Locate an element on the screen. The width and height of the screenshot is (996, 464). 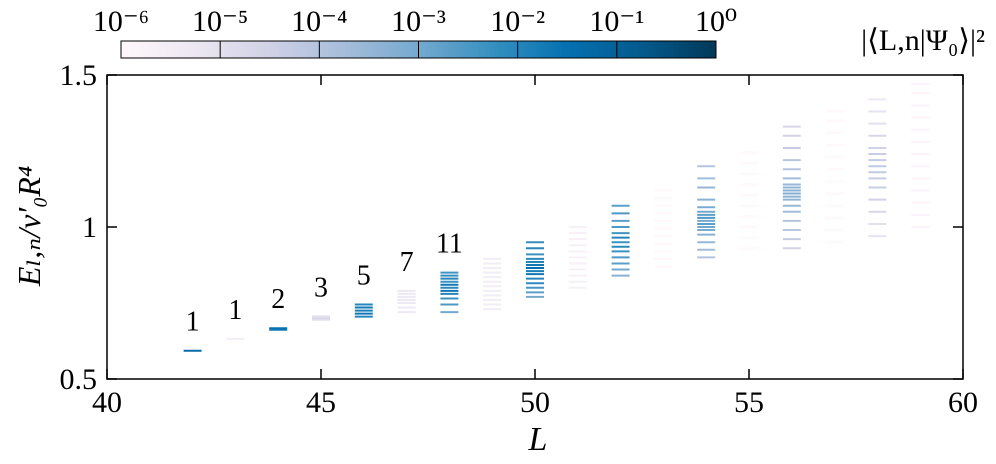
y-tick-label: 1.5 is located at coordinates (79, 75).